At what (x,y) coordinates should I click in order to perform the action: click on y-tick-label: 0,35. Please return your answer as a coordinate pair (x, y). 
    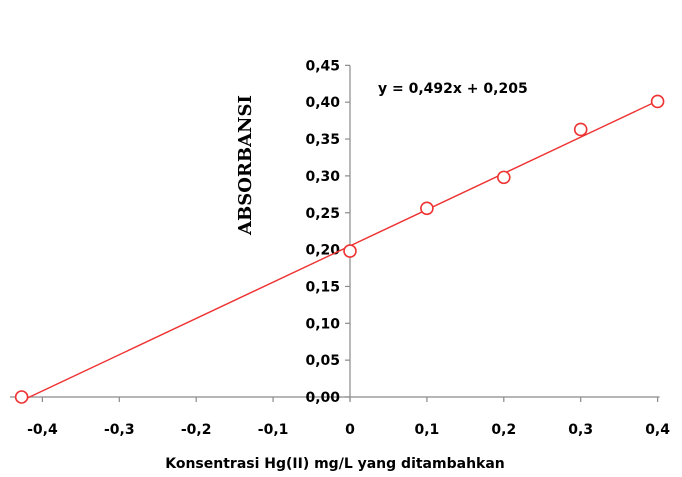
    Looking at the image, I should click on (322, 140).